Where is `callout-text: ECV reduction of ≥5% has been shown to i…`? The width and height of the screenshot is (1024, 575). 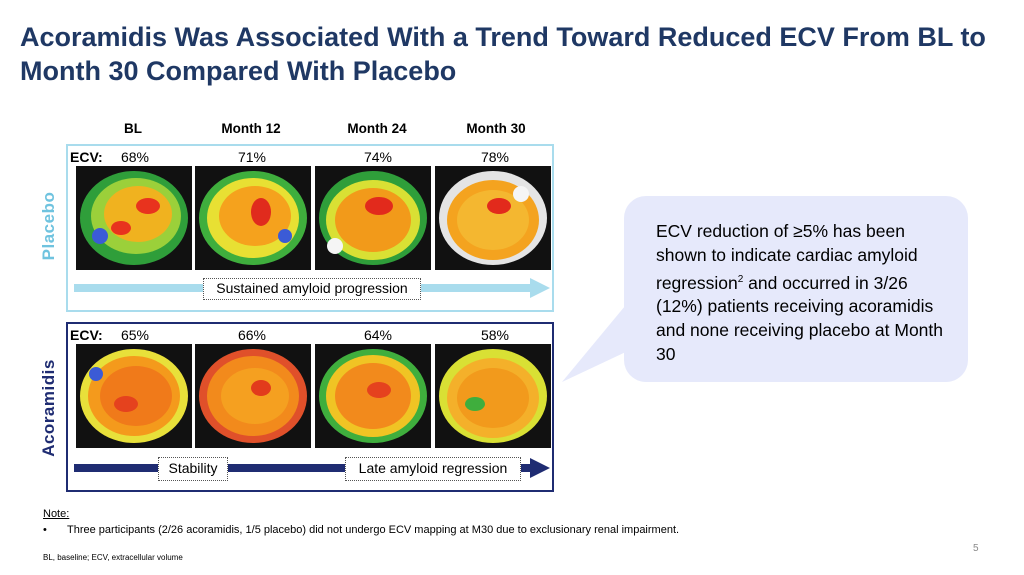 callout-text: ECV reduction of ≥5% has been shown to i… is located at coordinates (806, 293).